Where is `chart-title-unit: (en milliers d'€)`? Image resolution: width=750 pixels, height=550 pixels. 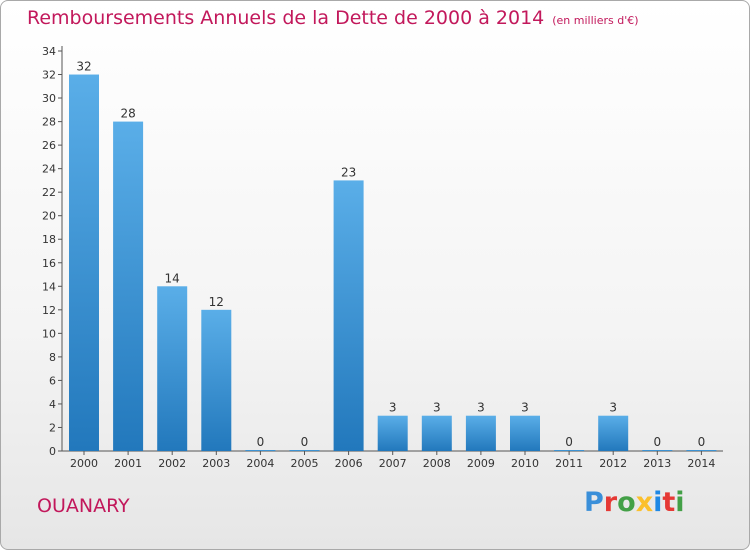
chart-title-unit: (en milliers d'€) is located at coordinates (595, 20).